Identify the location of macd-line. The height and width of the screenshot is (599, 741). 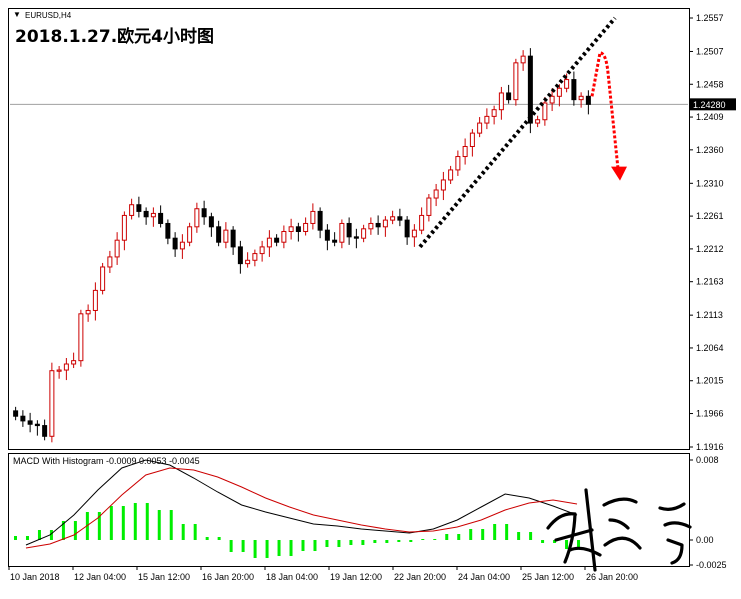
(301, 502).